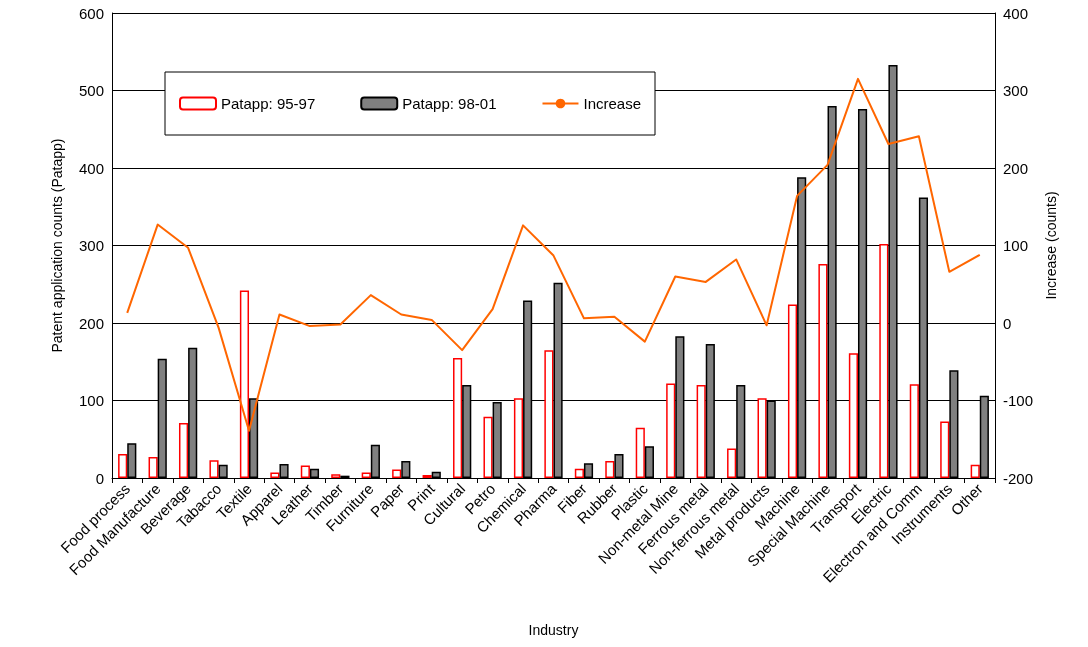 The image size is (1088, 647). What do you see at coordinates (1016, 245) in the screenshot?
I see `y2-tick-label: 100` at bounding box center [1016, 245].